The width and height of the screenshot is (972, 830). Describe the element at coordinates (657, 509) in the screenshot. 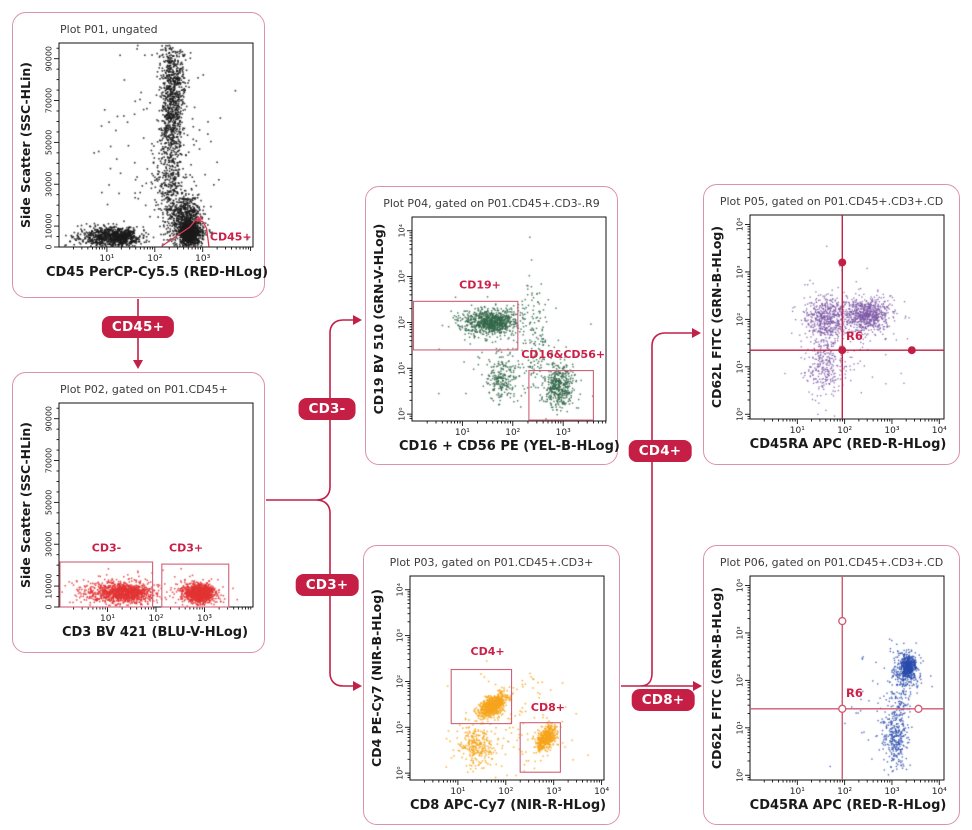

I see `branch-cd4-cd8-line` at that location.